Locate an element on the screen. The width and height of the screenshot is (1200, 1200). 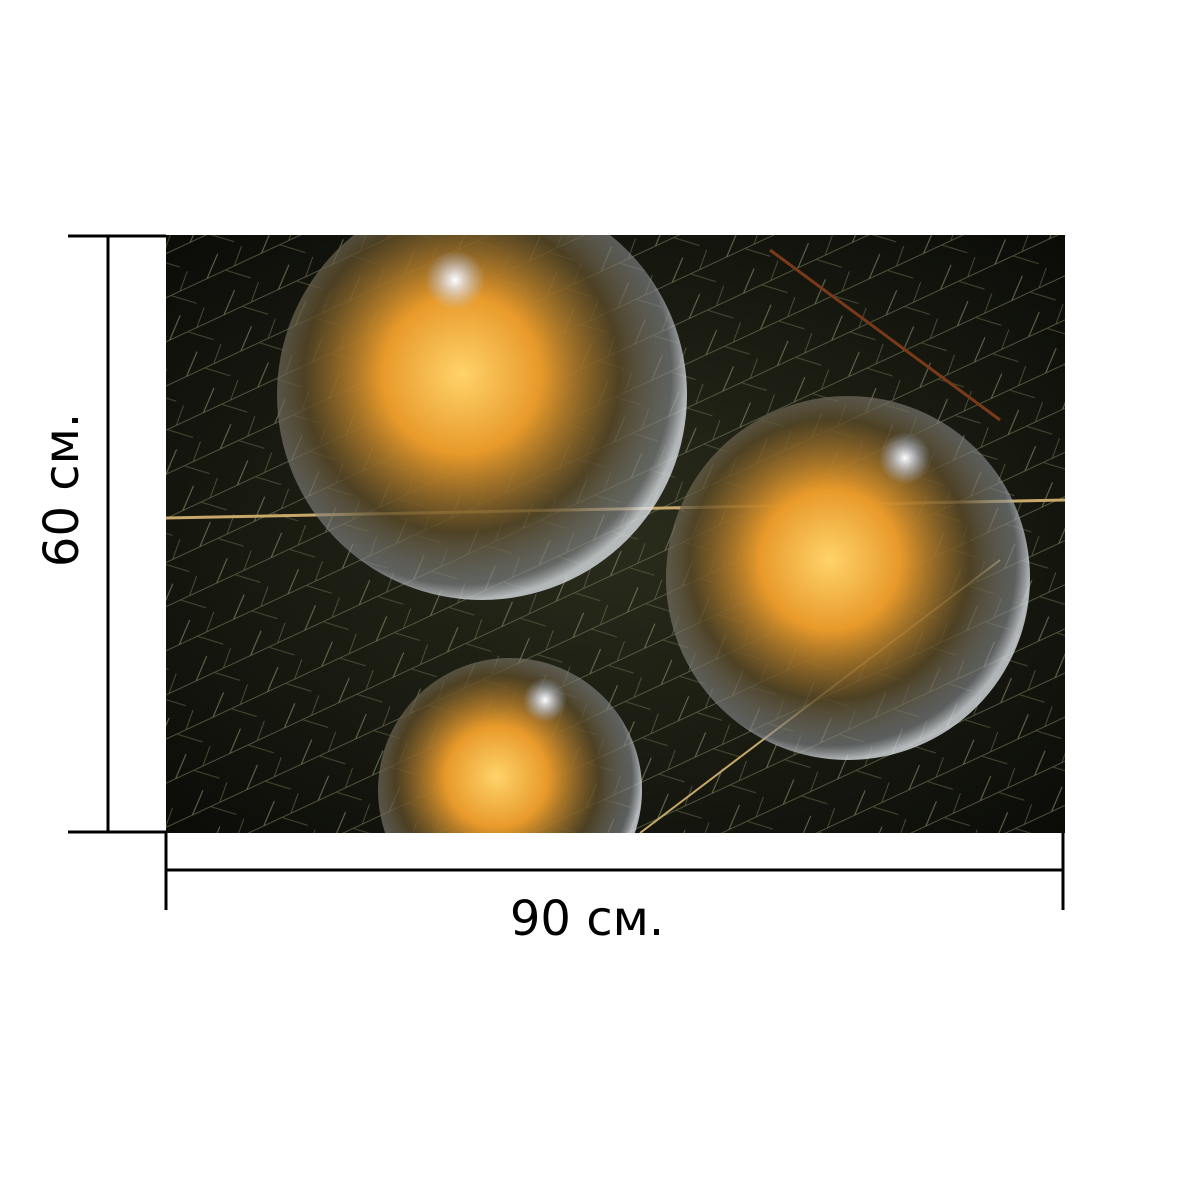
height-label: 60 см. is located at coordinates (62, 490).